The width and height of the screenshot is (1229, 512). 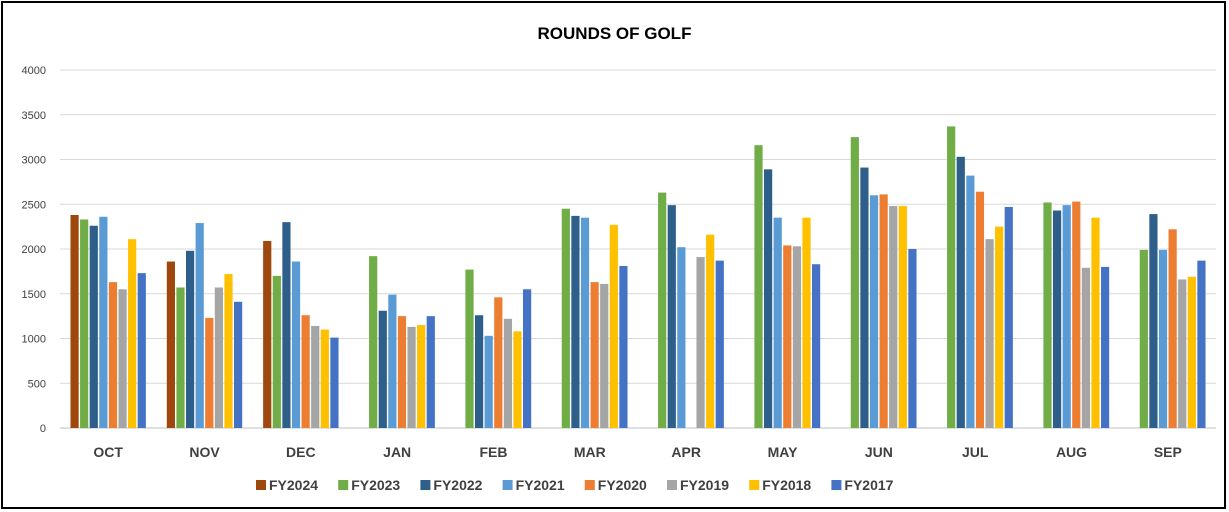 I want to click on y-tick-label: 4000, so click(x=34, y=71).